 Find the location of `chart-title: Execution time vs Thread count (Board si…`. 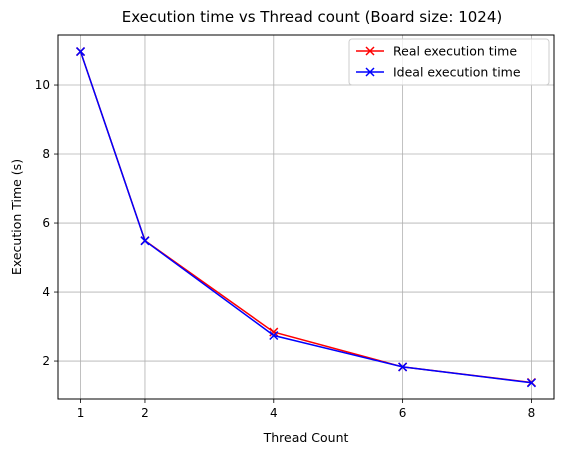

chart-title: Execution time vs Thread count (Board si… is located at coordinates (312, 17).